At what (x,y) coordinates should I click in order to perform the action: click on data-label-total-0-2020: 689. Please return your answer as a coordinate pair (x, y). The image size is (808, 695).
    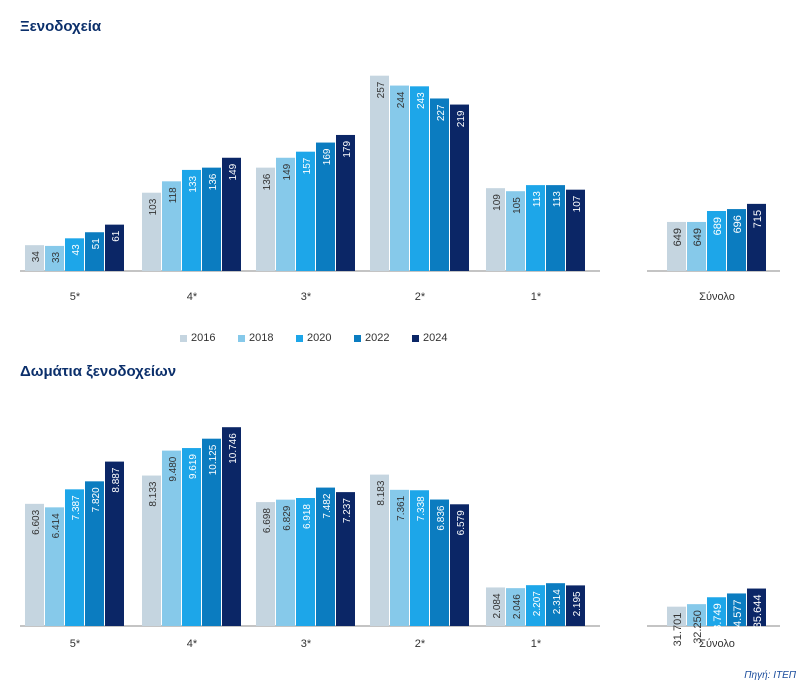
    Looking at the image, I should click on (718, 226).